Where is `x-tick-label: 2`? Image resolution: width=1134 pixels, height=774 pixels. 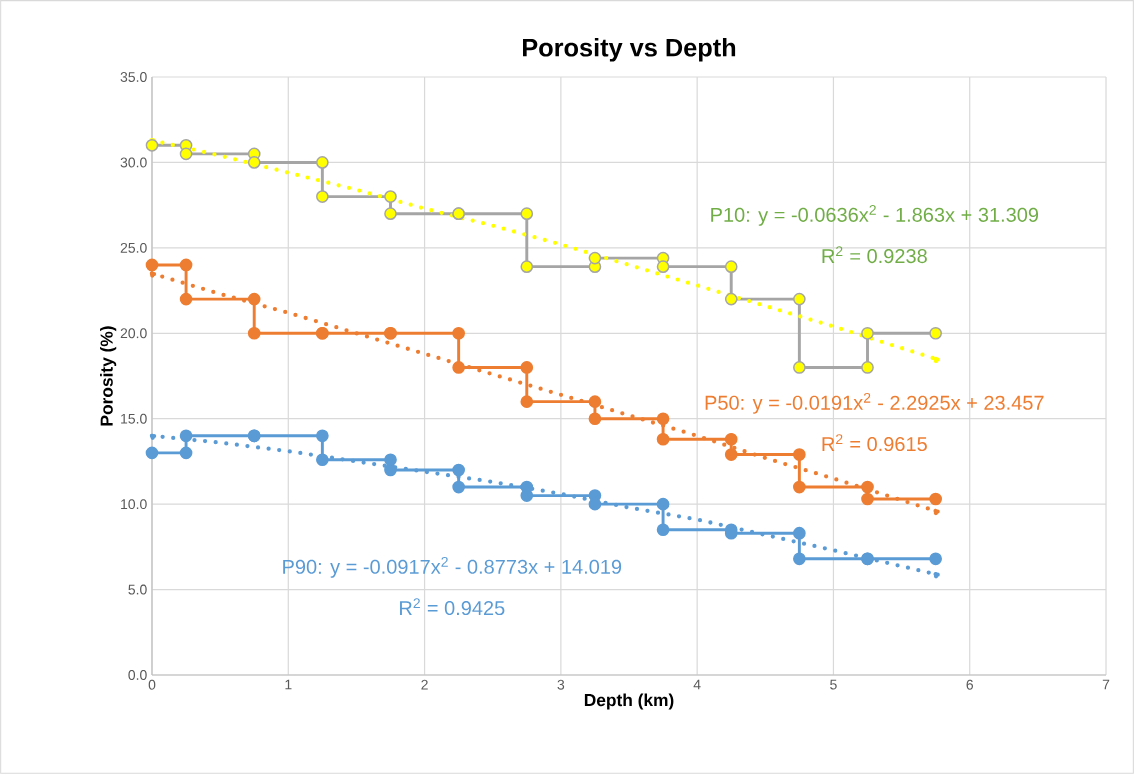 x-tick-label: 2 is located at coordinates (424, 684).